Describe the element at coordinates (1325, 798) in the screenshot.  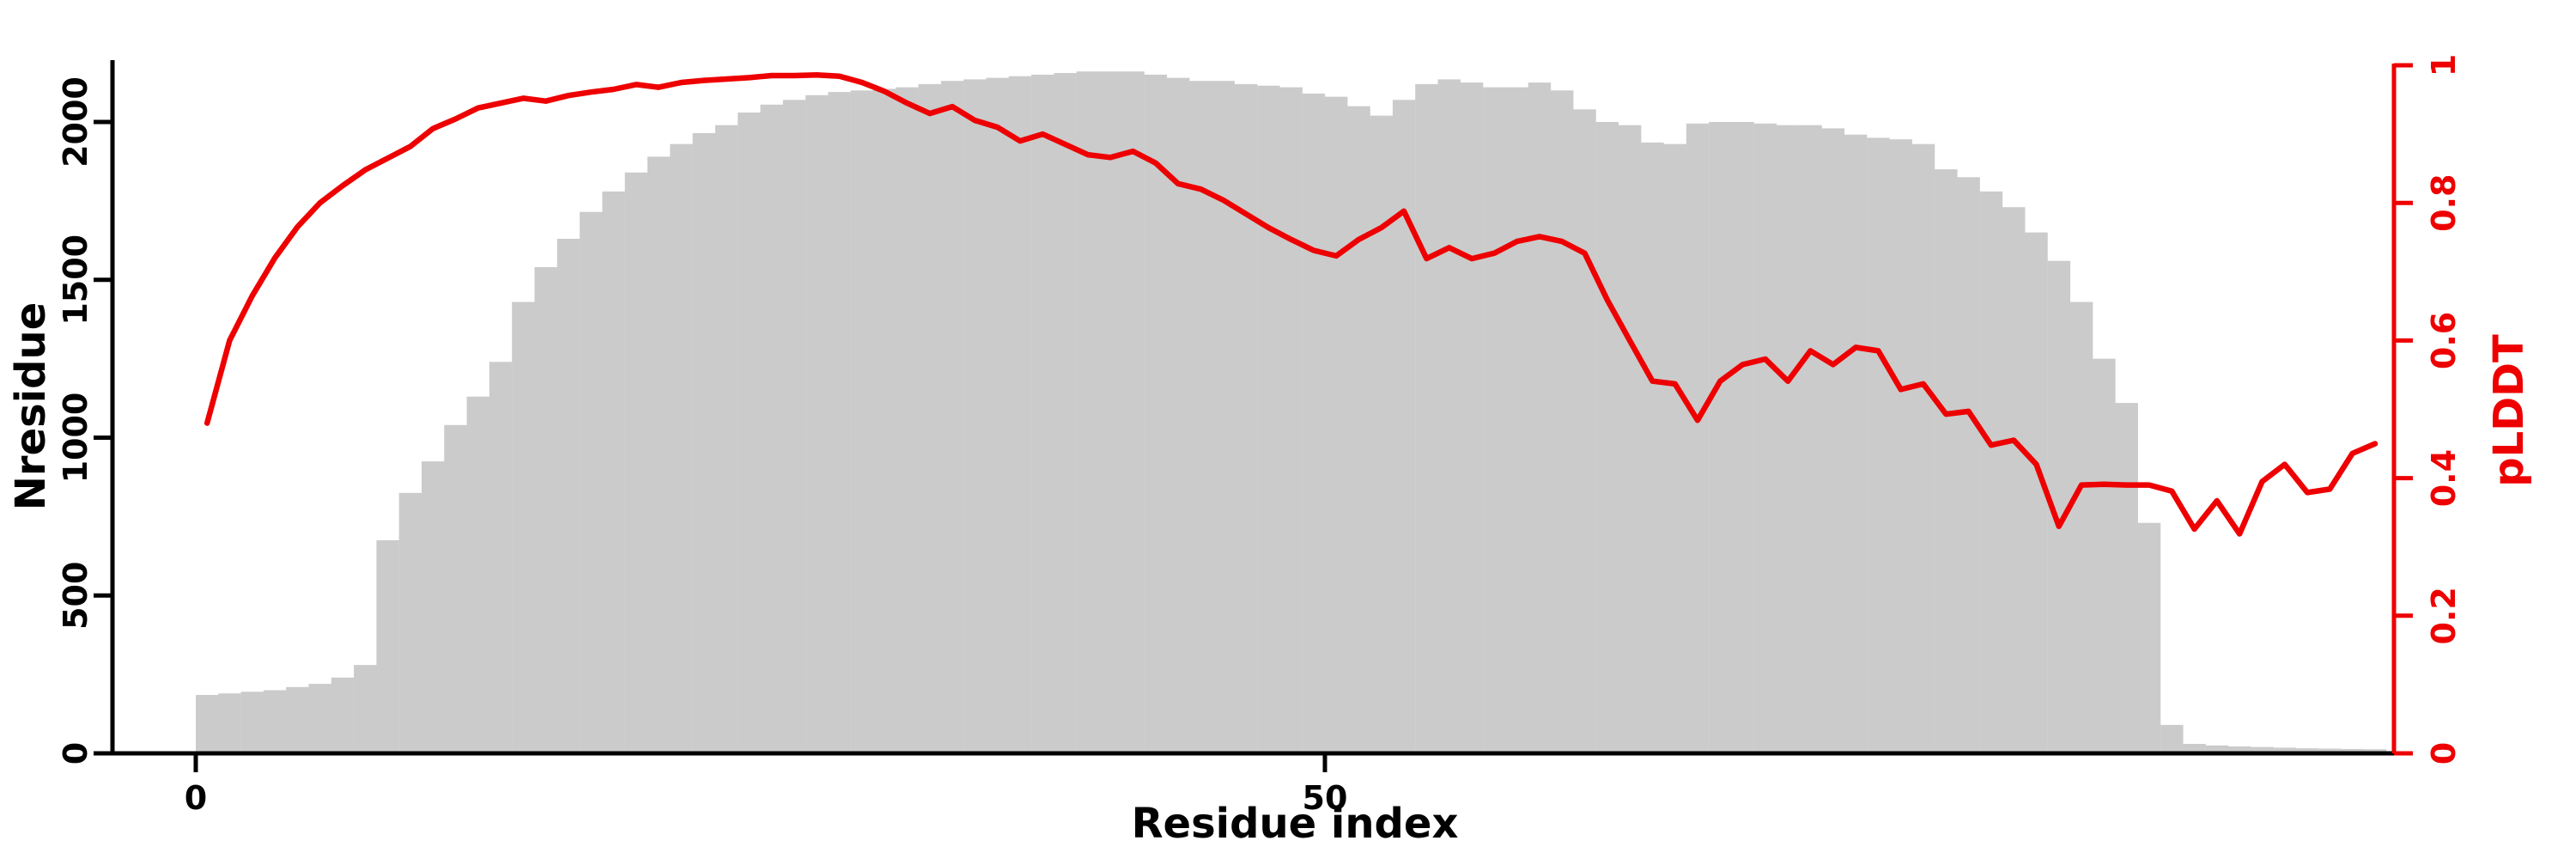
I see `x-tick-label: 50` at that location.